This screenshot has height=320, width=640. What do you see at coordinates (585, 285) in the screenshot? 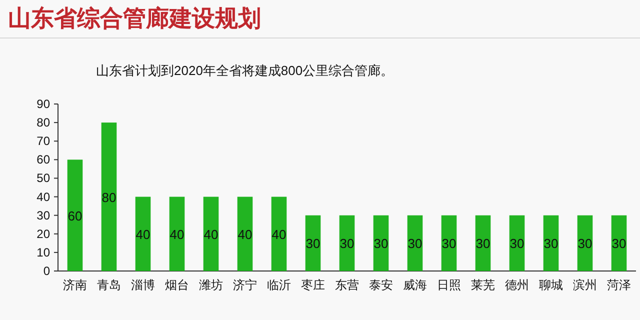
I see `x-tick-label: 滨州` at bounding box center [585, 285].